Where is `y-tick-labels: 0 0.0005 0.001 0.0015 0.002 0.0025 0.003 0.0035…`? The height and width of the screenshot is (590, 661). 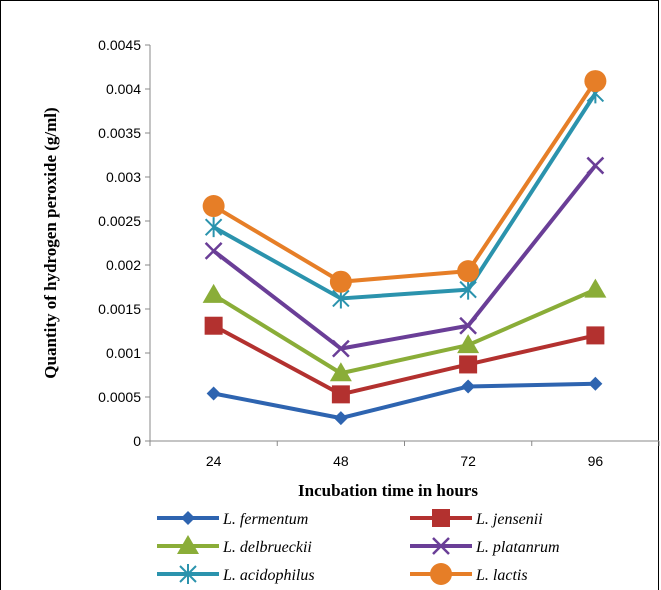 y-tick-labels: 0 0.0005 0.001 0.0015 0.002 0.0025 0.003 0.0035… is located at coordinates (119, 243).